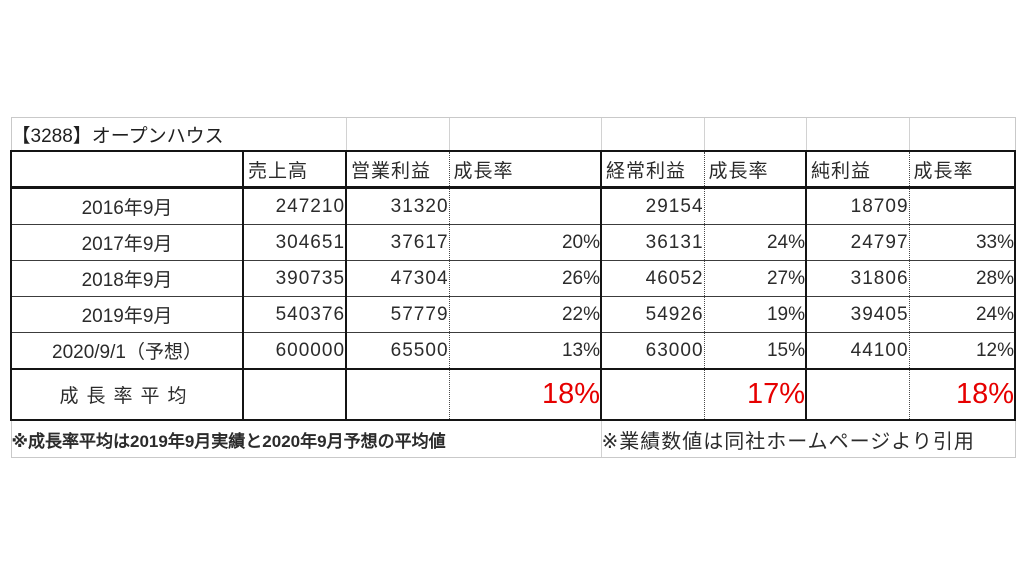 The height and width of the screenshot is (576, 1024). What do you see at coordinates (653, 314) in the screenshot?
I see `cell-ordinary-profit: 54926` at bounding box center [653, 314].